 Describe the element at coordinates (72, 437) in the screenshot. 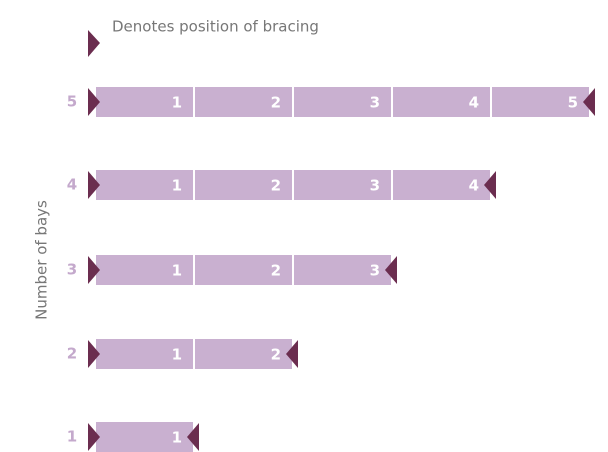

I see `row-label: 1` at that location.